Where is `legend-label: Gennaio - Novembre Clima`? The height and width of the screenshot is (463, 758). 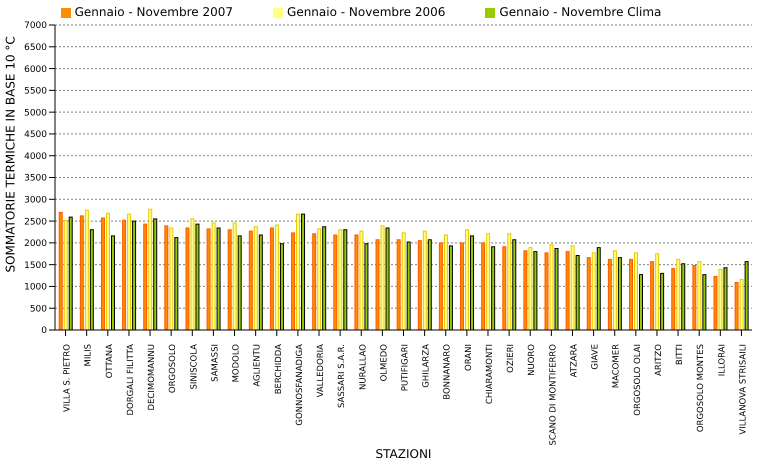 legend-label: Gennaio - Novembre Clima is located at coordinates (580, 12).